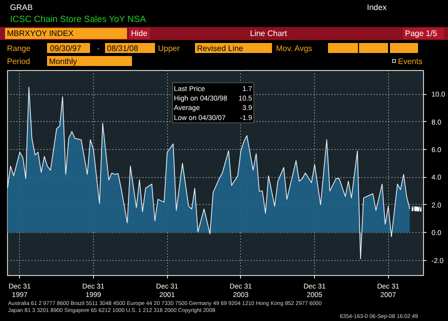 The height and width of the screenshot is (321, 448). What do you see at coordinates (169, 48) in the screenshot?
I see `text: Upper` at bounding box center [169, 48].